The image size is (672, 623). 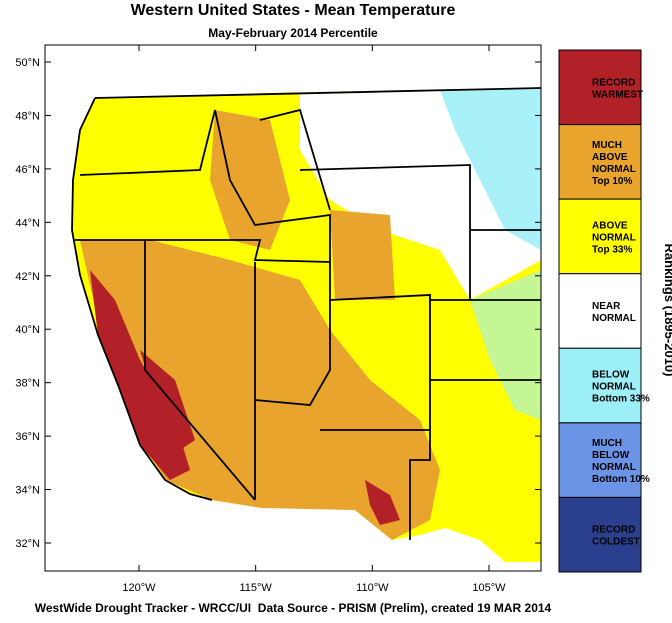 I want to click on lat-label: 36°N, so click(x=27, y=437).